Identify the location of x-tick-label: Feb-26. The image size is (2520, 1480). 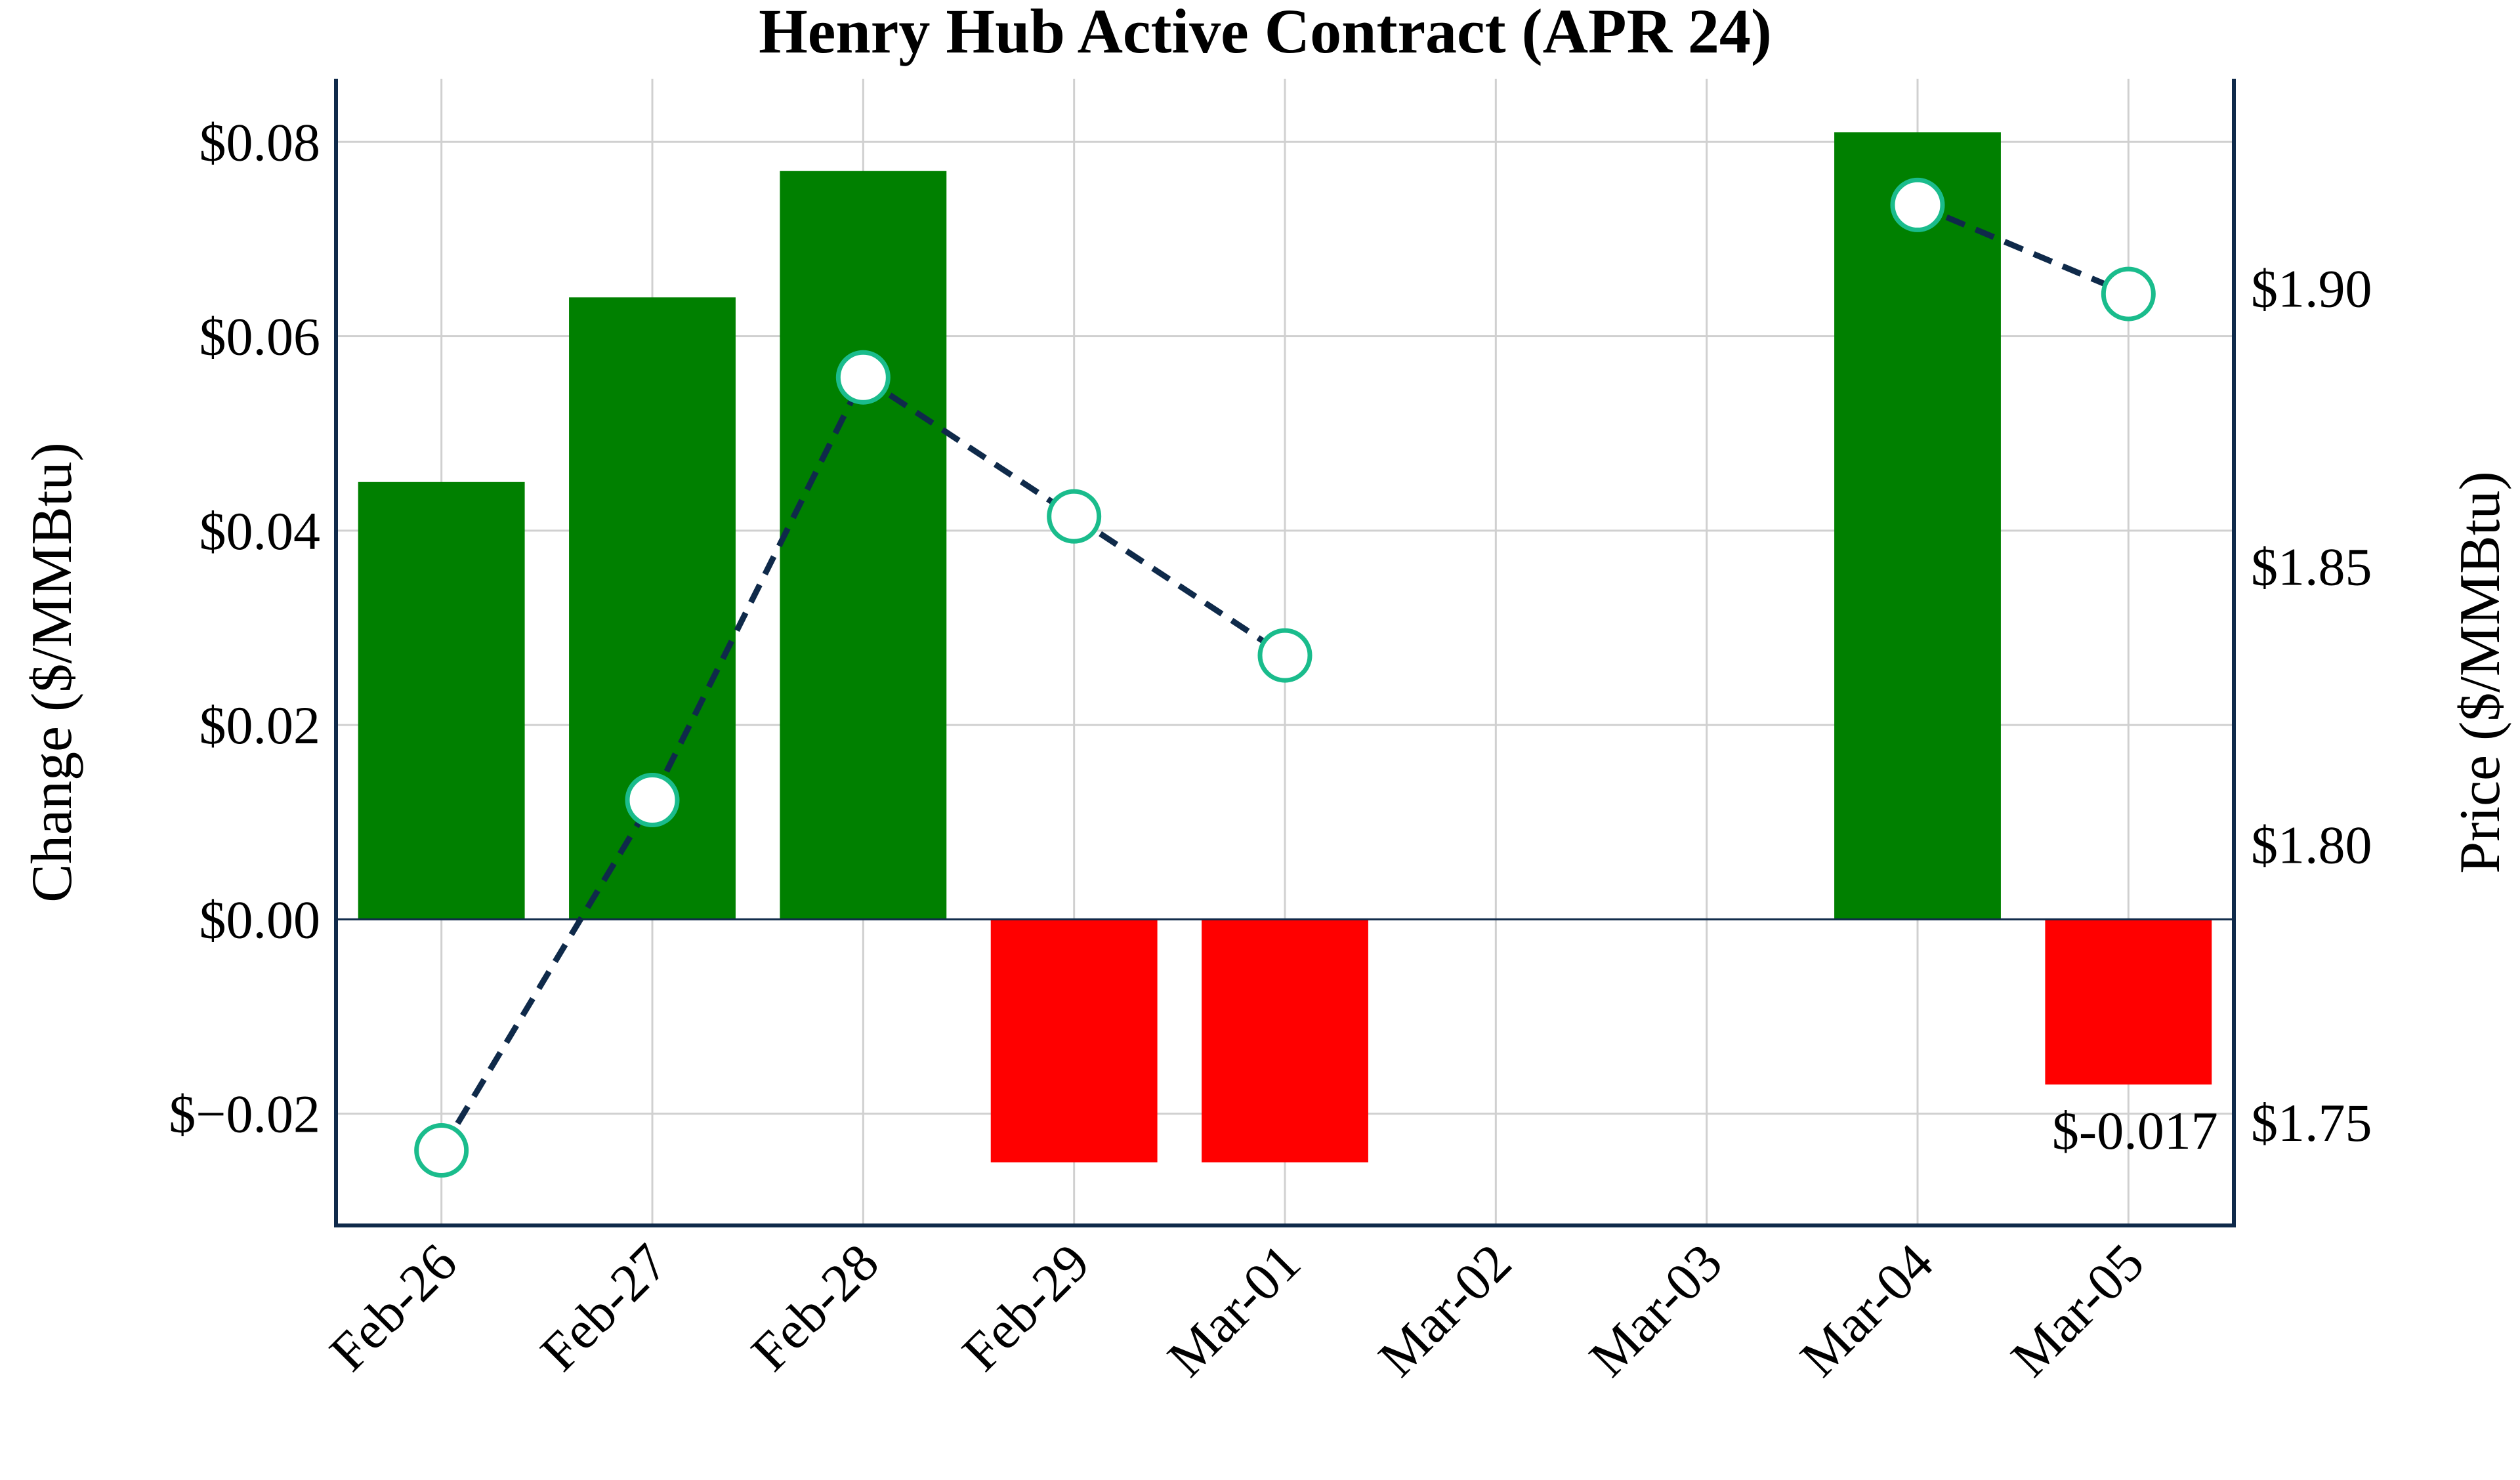
(393, 1307).